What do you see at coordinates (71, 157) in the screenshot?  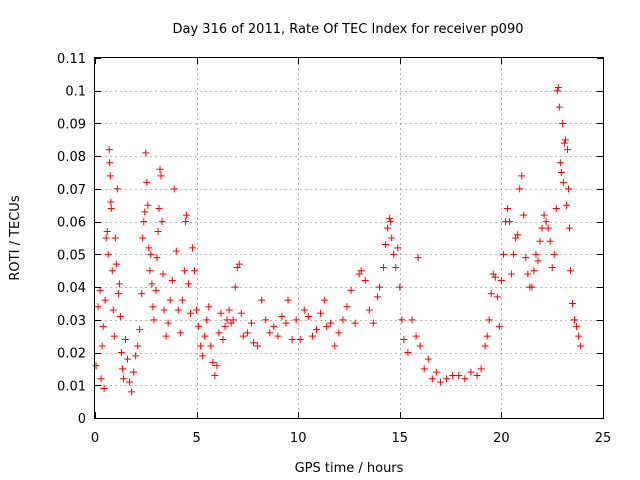 I see `y-tick-label: 0.08` at bounding box center [71, 157].